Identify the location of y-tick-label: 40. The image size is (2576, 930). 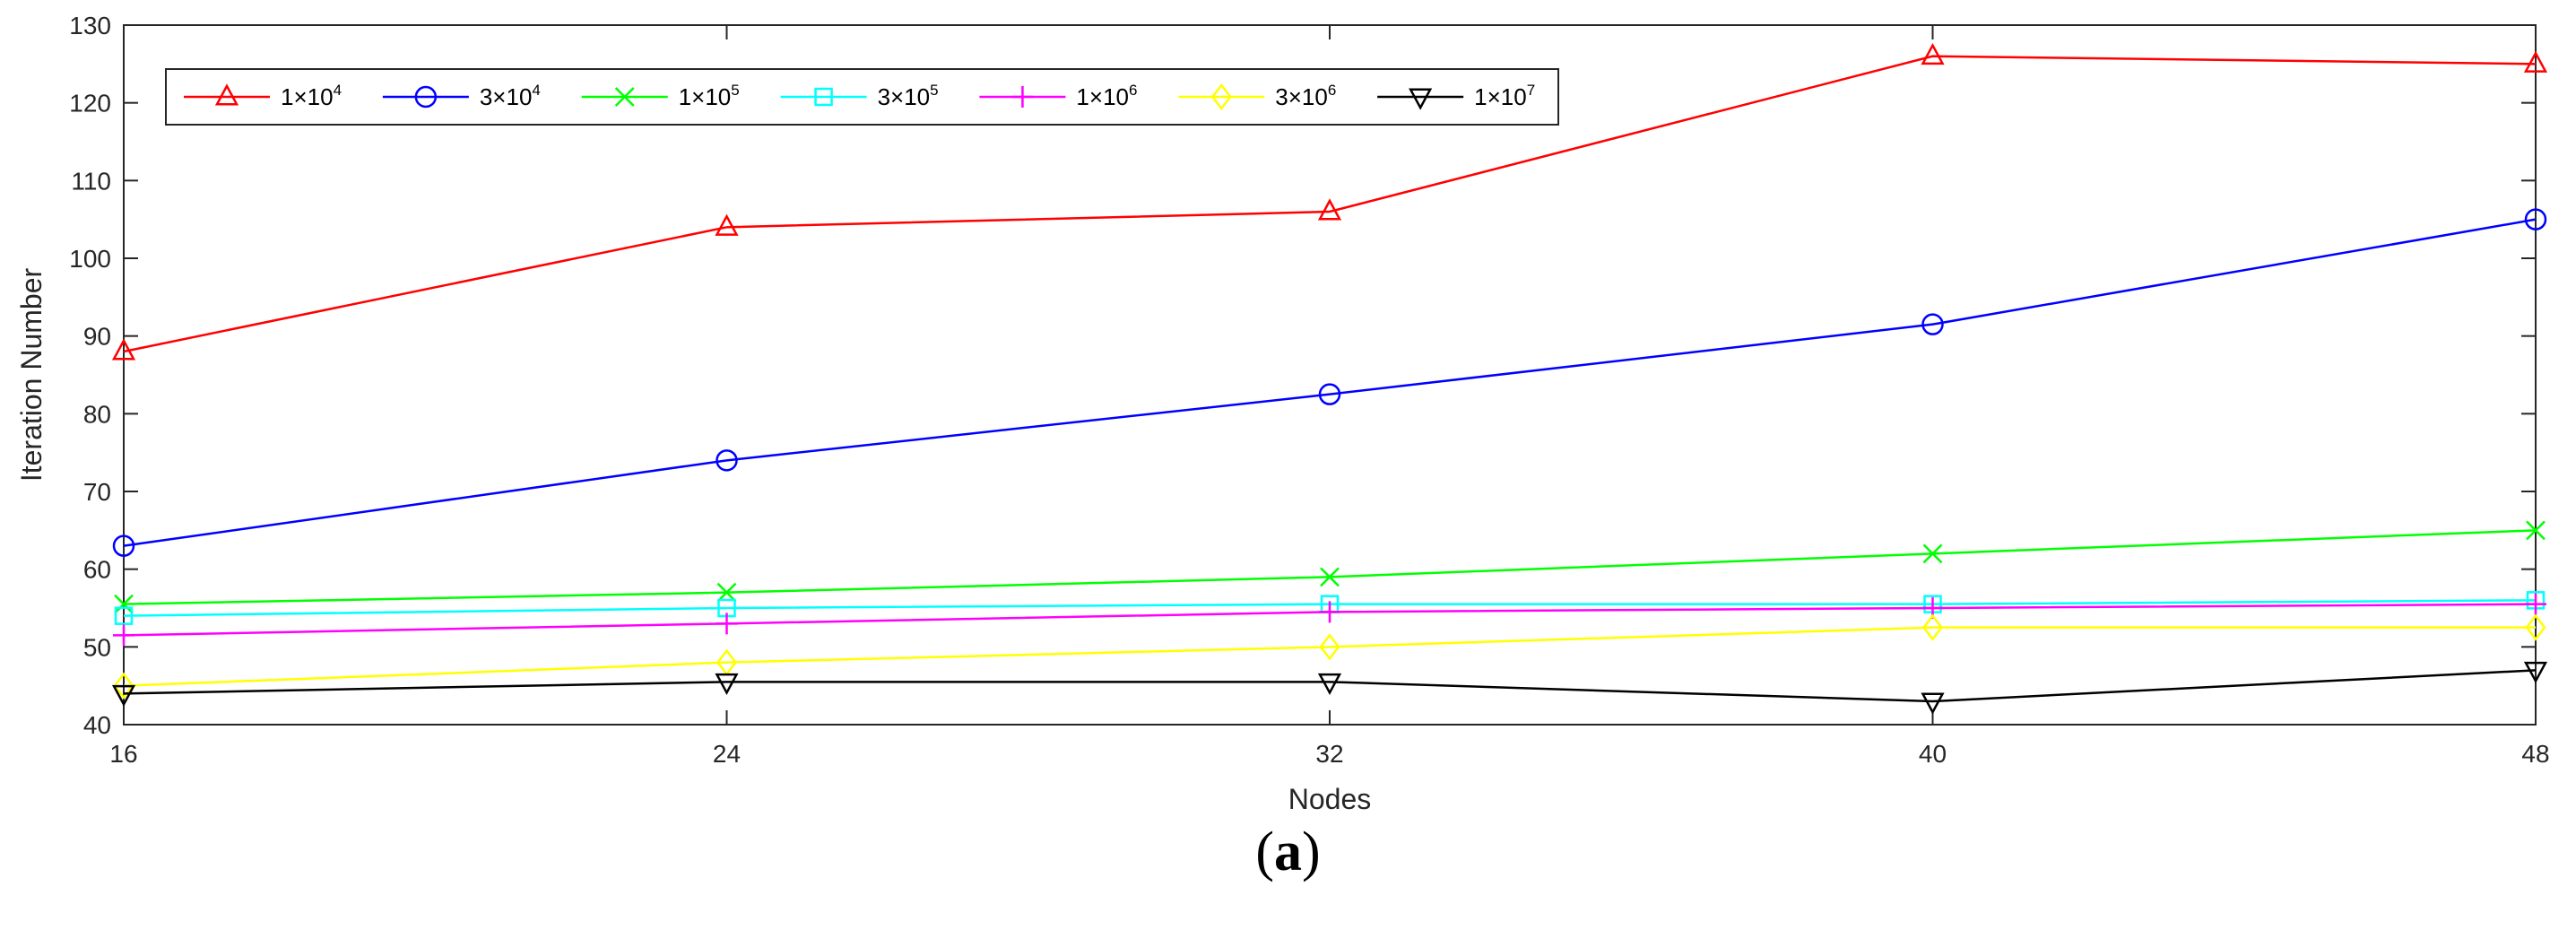
(97, 725).